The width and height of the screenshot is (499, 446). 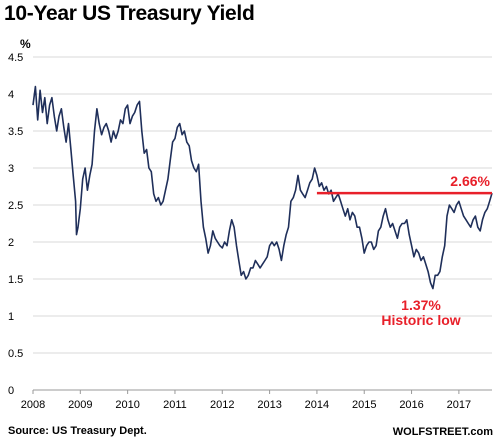 What do you see at coordinates (25, 44) in the screenshot?
I see `y-axis-unit: %` at bounding box center [25, 44].